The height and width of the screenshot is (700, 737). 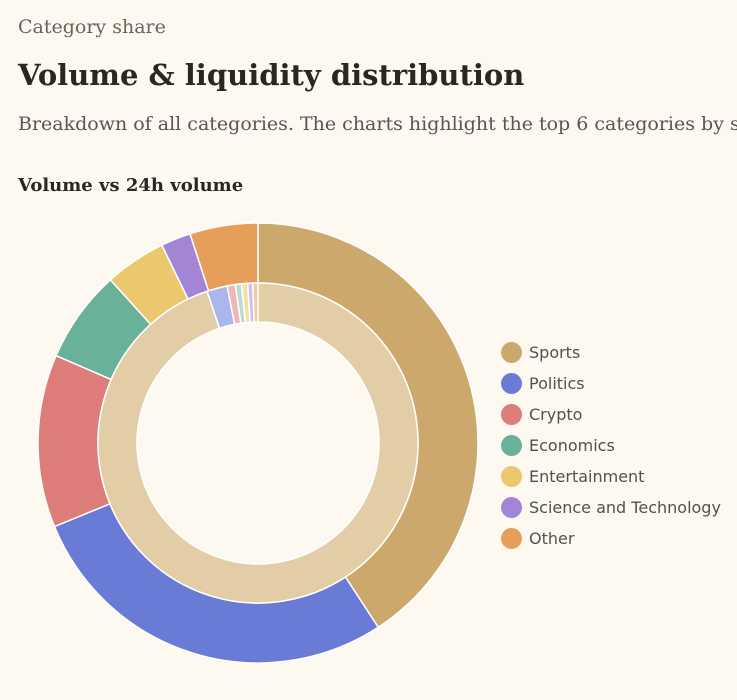 I want to click on legend-label: Economics, so click(x=572, y=445).